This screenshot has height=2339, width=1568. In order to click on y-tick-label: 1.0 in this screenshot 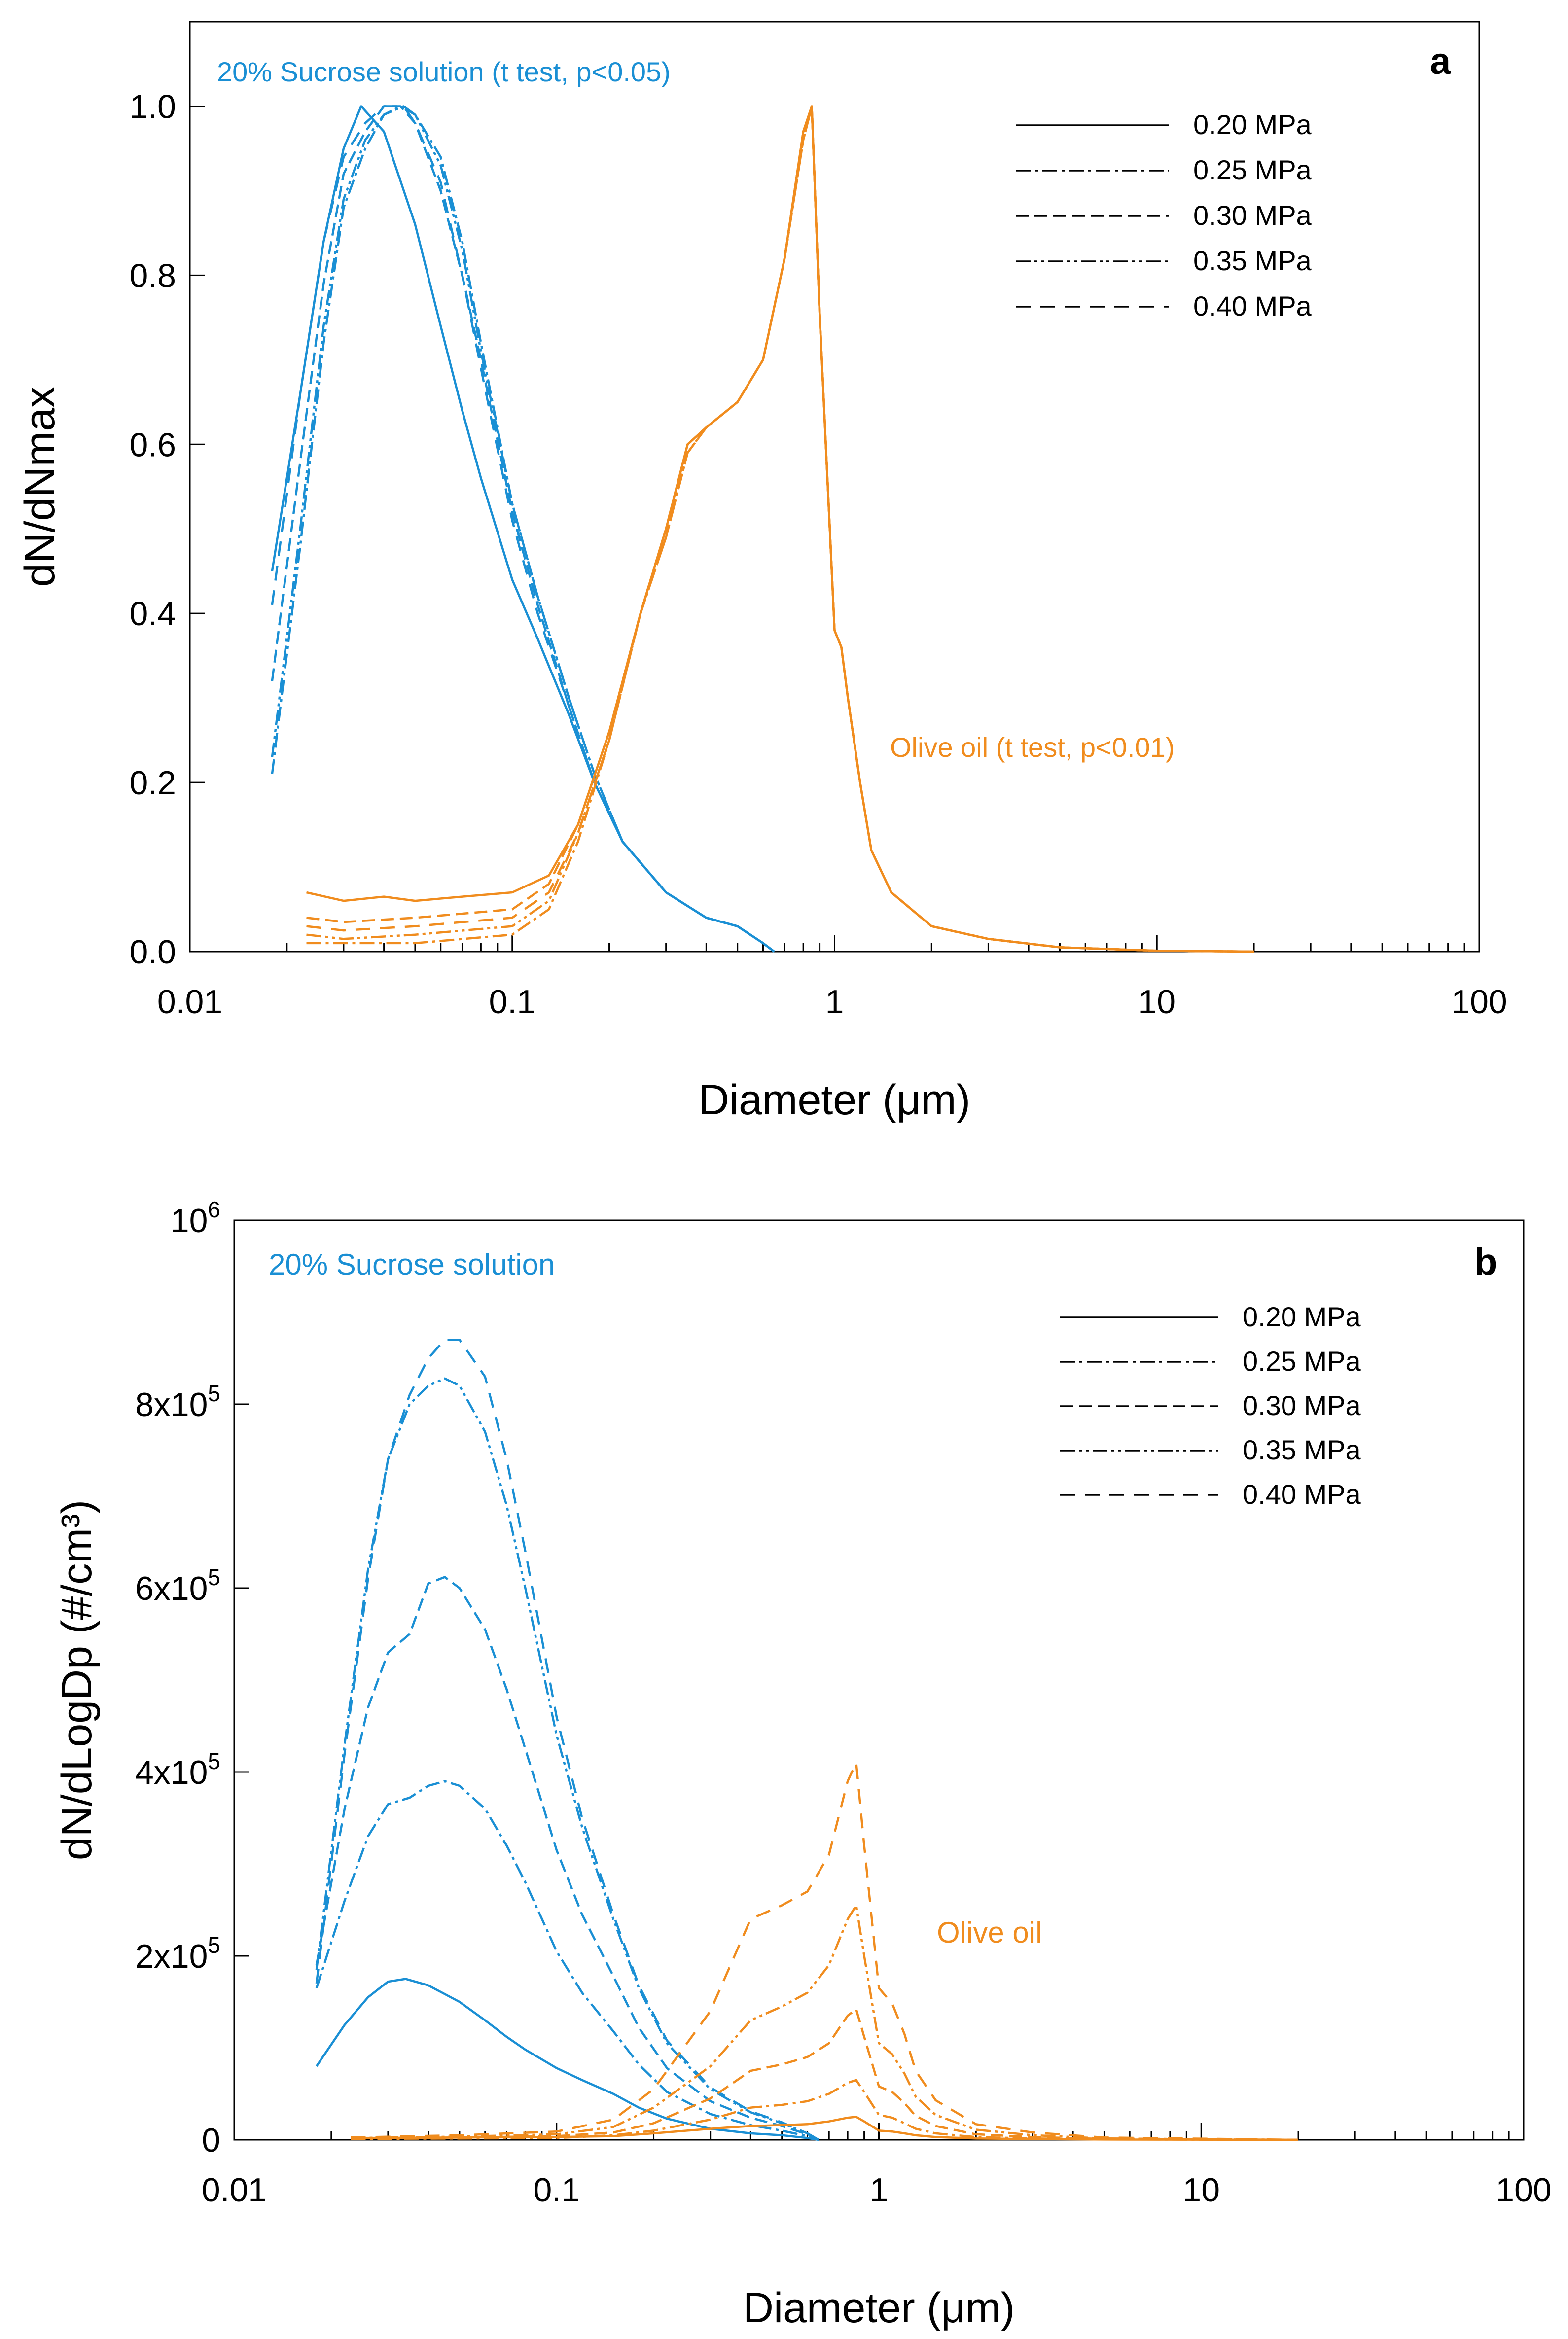, I will do `click(152, 106)`.